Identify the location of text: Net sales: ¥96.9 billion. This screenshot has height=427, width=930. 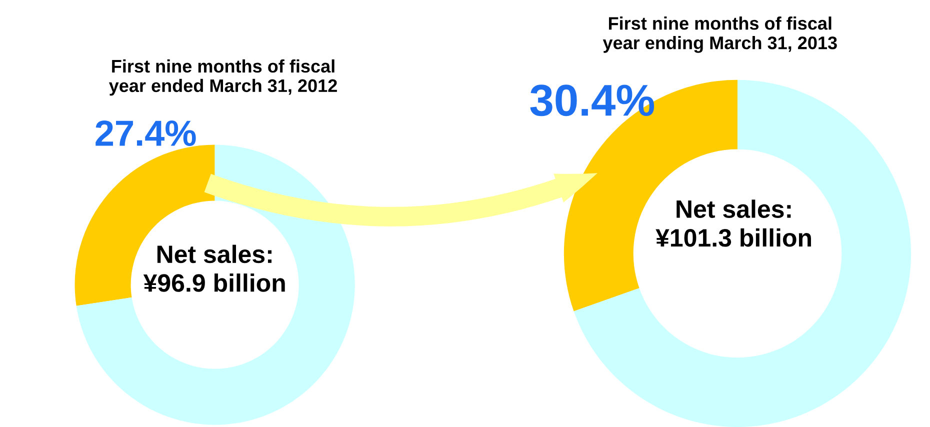
(214, 268).